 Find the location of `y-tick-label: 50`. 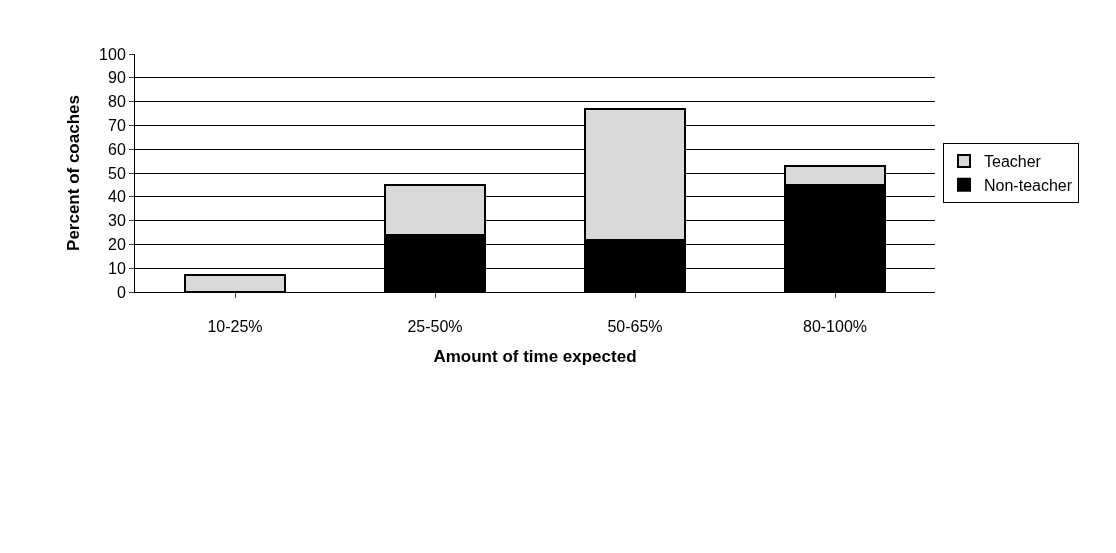

y-tick-label: 50 is located at coordinates (117, 173).